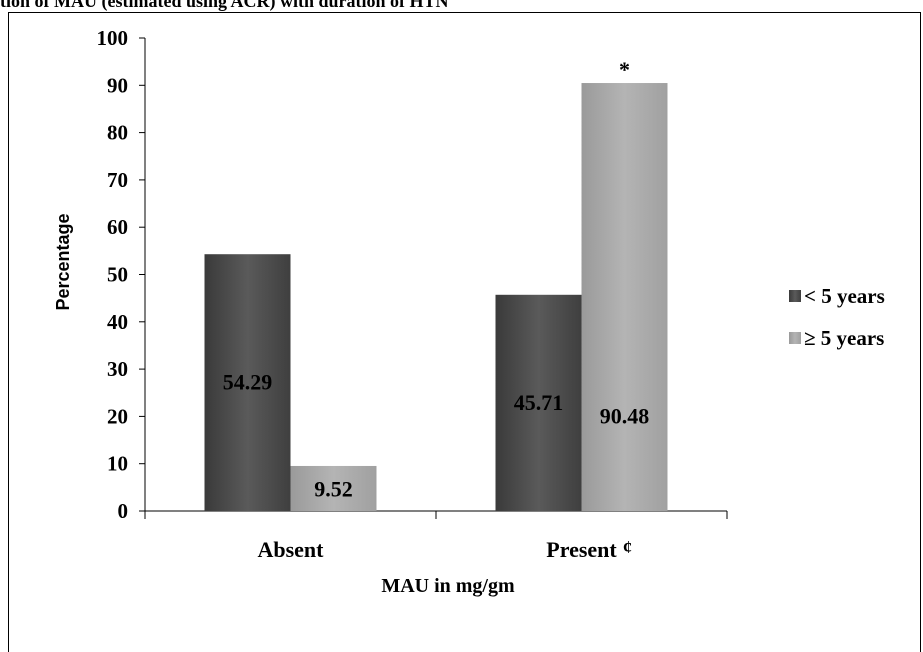 The height and width of the screenshot is (652, 923). What do you see at coordinates (844, 296) in the screenshot?
I see `legend-label: < 5 years` at bounding box center [844, 296].